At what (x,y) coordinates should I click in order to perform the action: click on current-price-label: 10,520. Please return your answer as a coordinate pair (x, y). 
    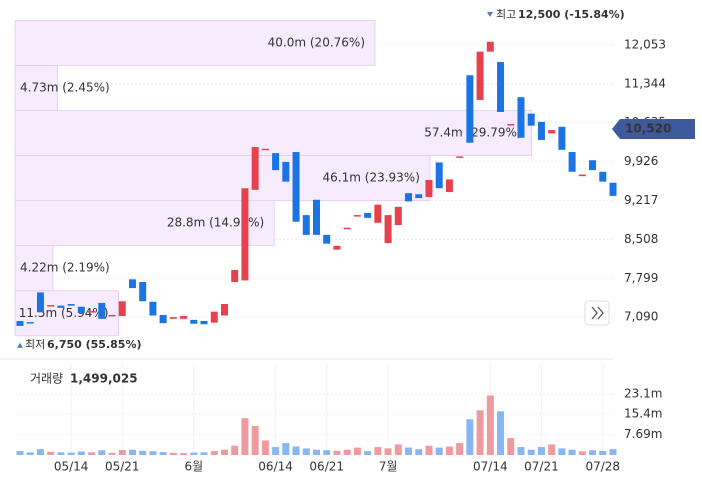
    Looking at the image, I should click on (648, 128).